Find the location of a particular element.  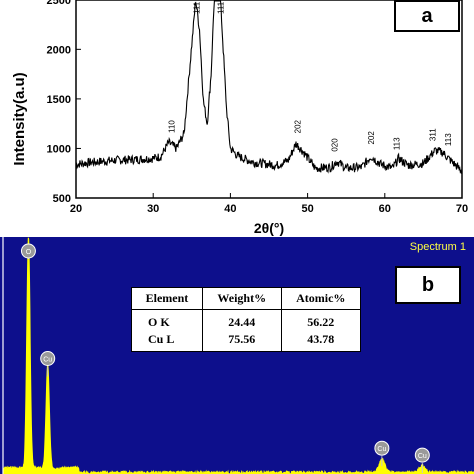

x-tick-label: 60 is located at coordinates (385, 209).